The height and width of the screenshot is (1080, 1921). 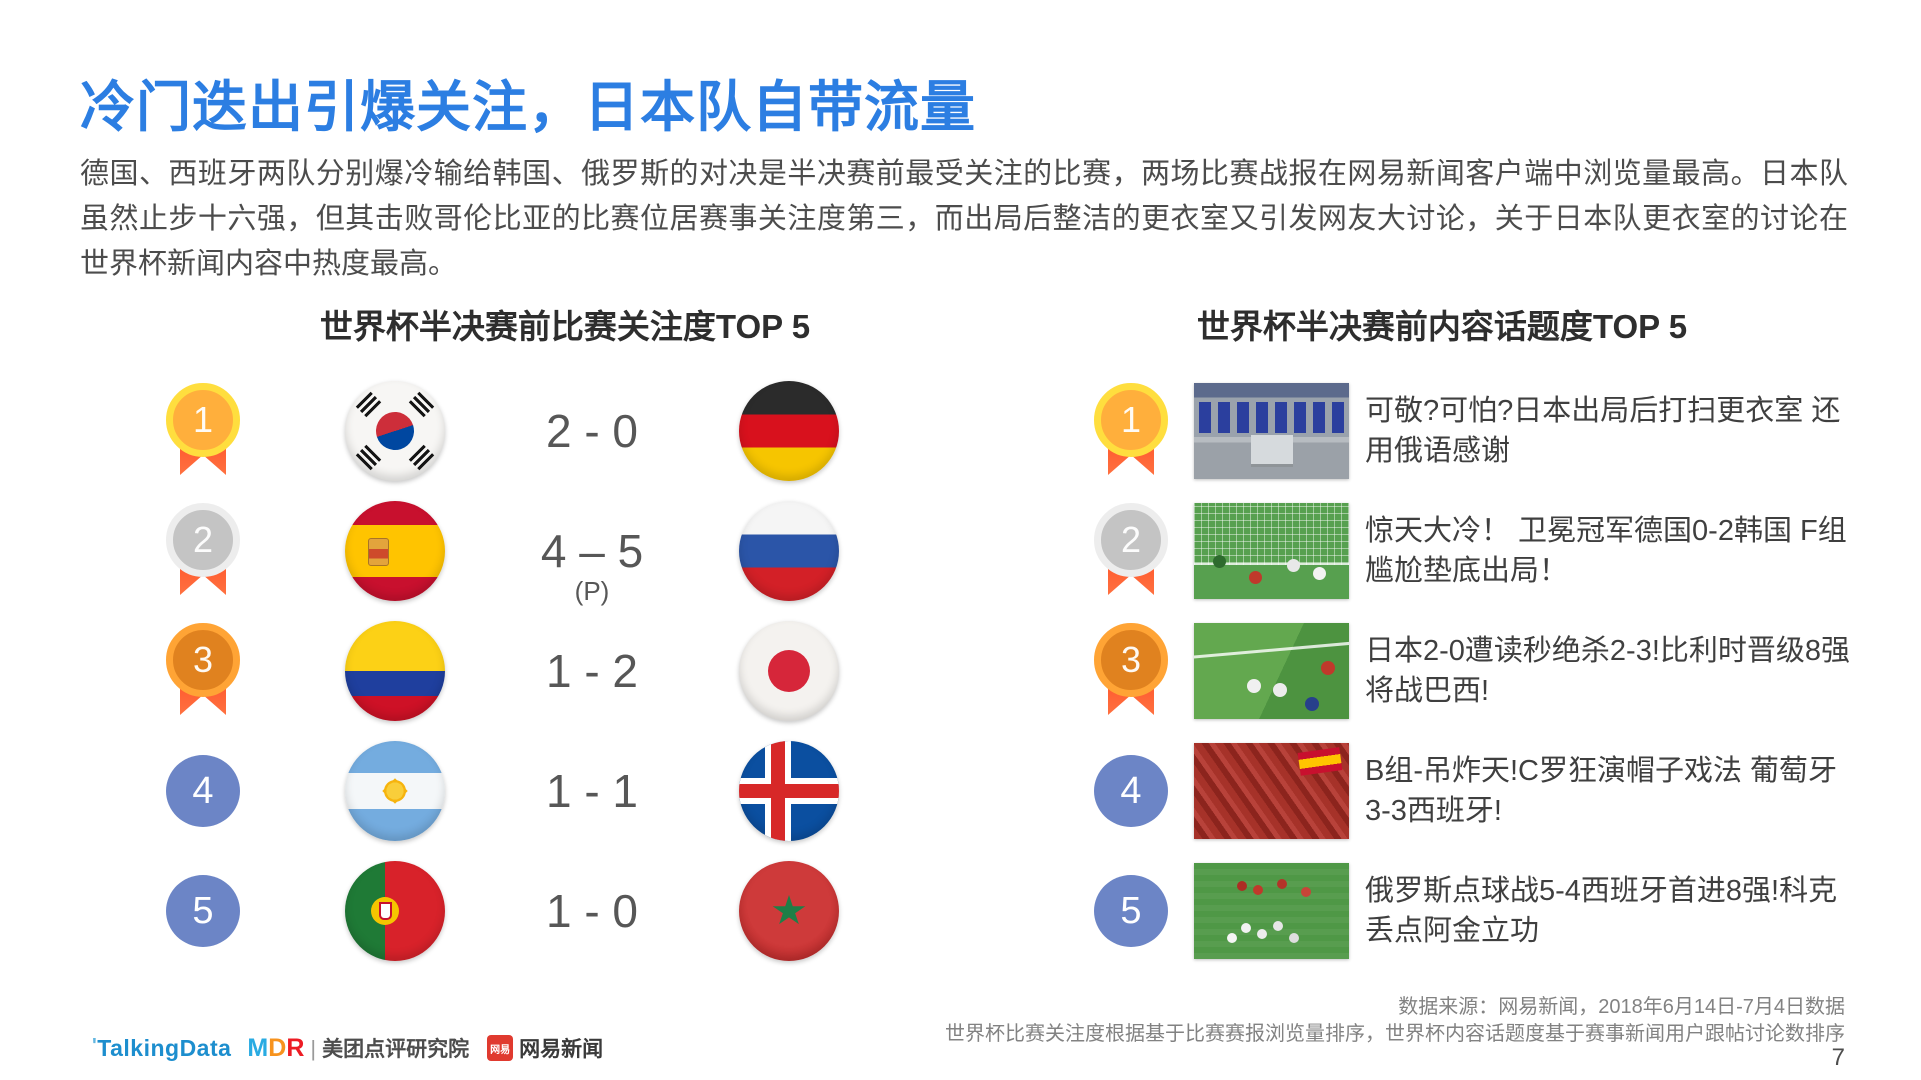 What do you see at coordinates (396, 1049) in the screenshot?
I see `meituan-institute-label: 美团点评研究院` at bounding box center [396, 1049].